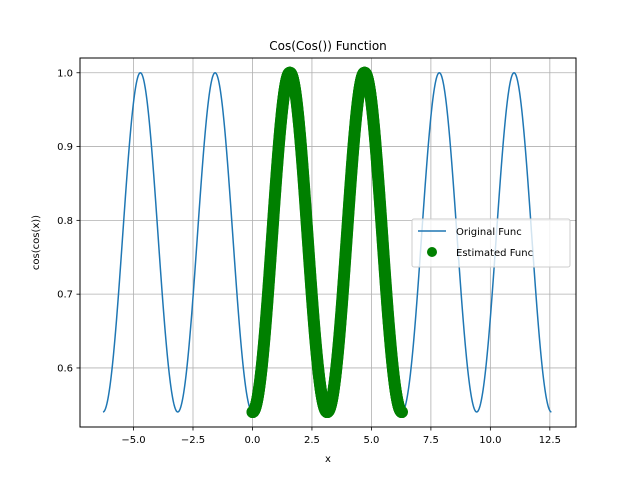 The width and height of the screenshot is (640, 480). I want to click on x-tick-label: 12.5, so click(550, 440).